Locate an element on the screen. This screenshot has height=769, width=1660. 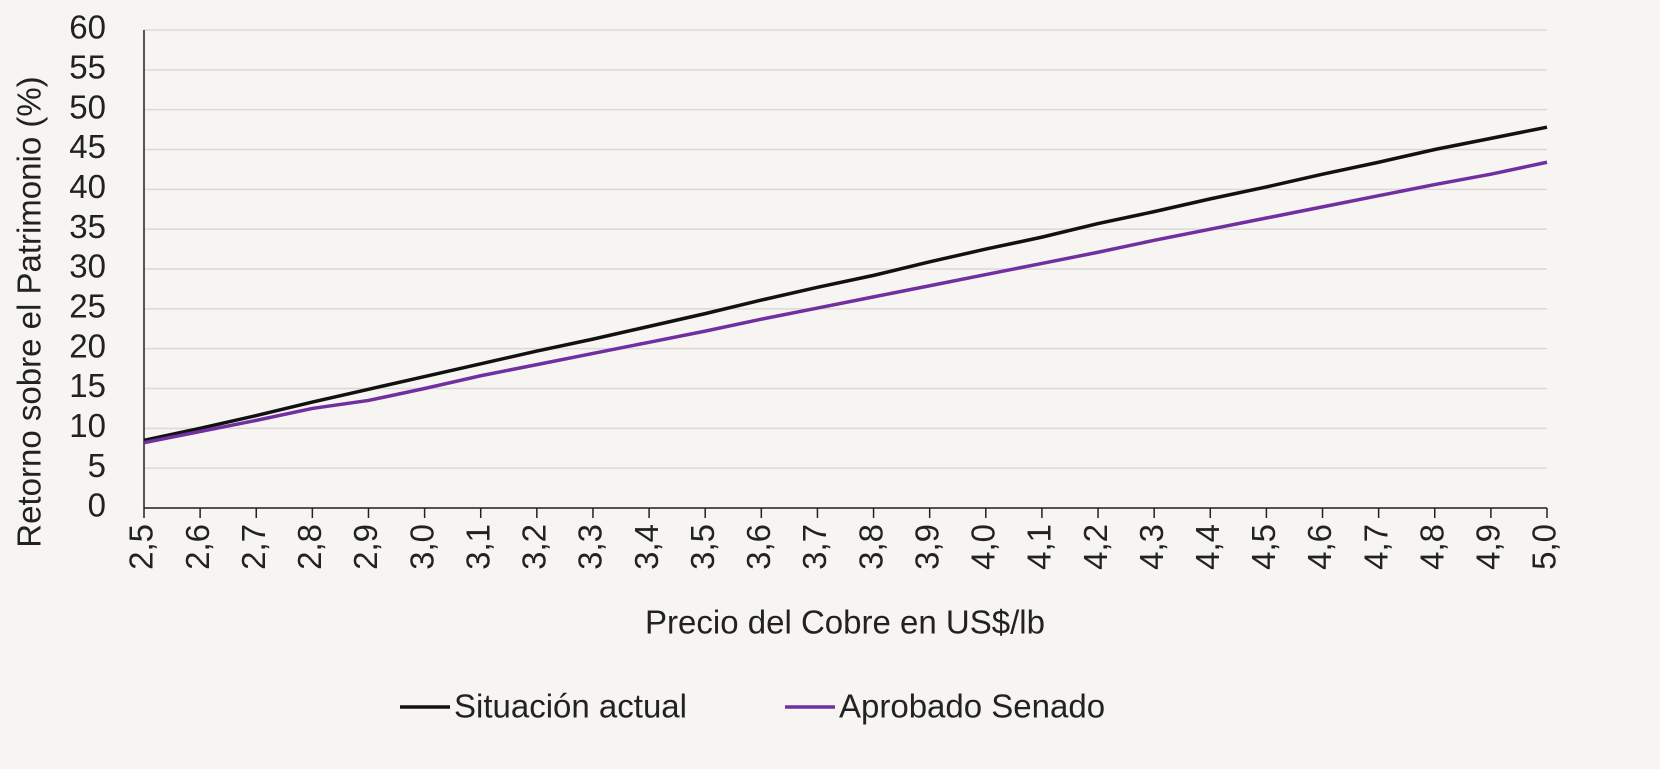
x-tick-label: 3,4 is located at coordinates (646, 547).